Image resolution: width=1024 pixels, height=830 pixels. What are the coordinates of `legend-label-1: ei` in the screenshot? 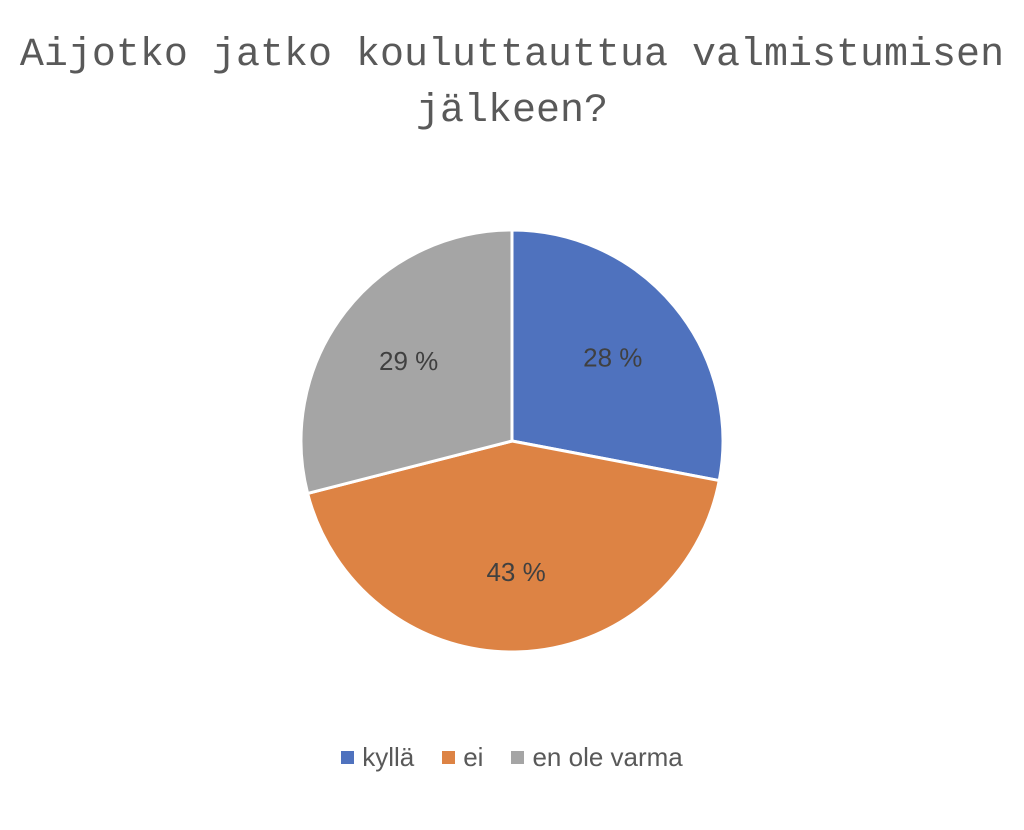 It's located at (473, 757).